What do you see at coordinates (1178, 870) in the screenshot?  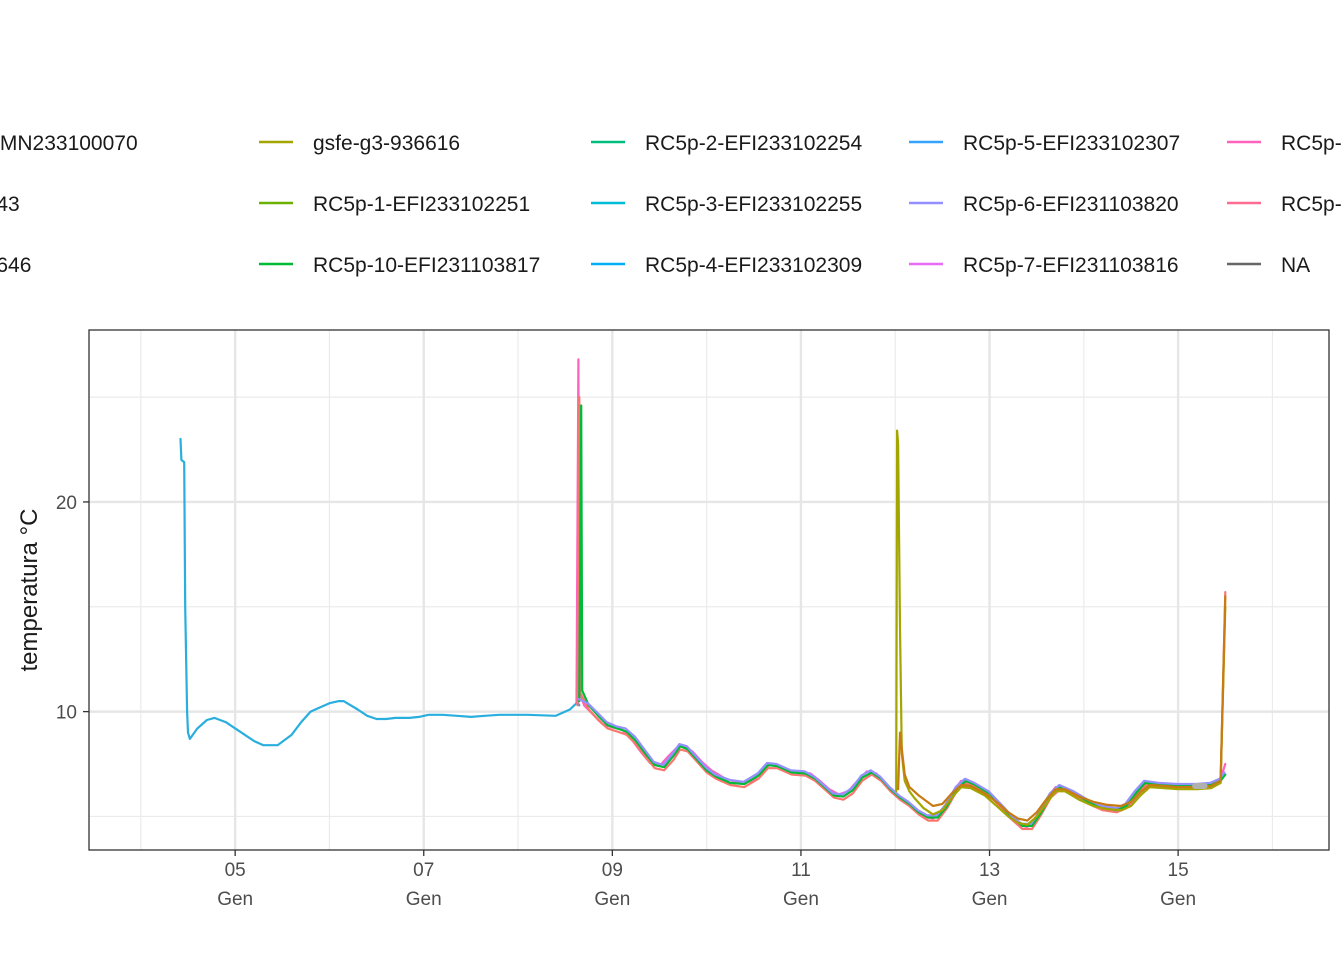 I see `x-tick-label: 15` at bounding box center [1178, 870].